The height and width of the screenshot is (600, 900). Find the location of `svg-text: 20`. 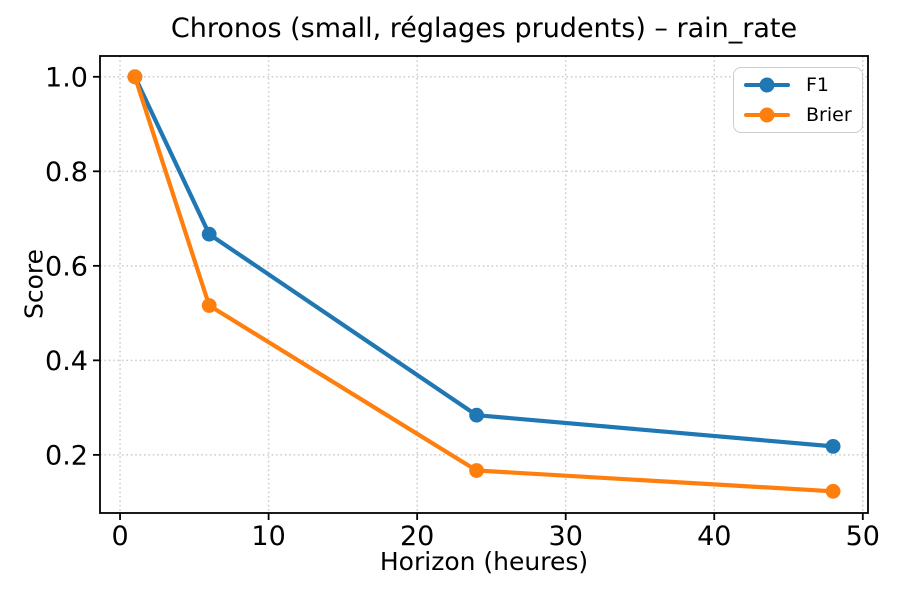

svg-text: 20 is located at coordinates (417, 536).